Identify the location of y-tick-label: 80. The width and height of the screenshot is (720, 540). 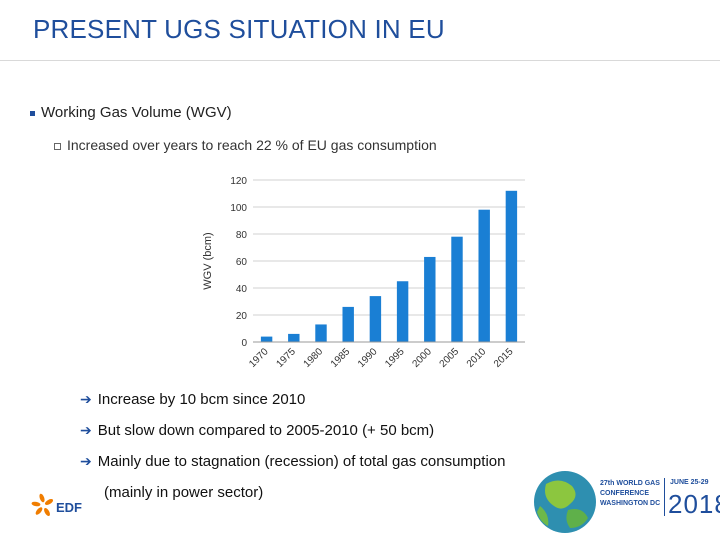
(242, 235).